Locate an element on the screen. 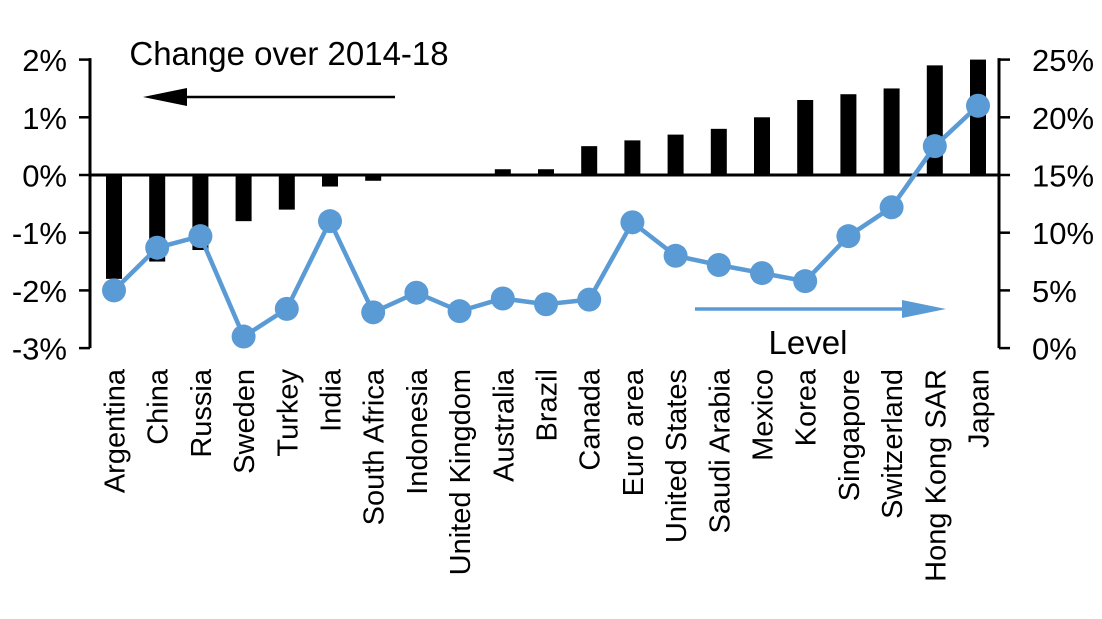  series-label-change: Change over 2014-18 is located at coordinates (289, 53).